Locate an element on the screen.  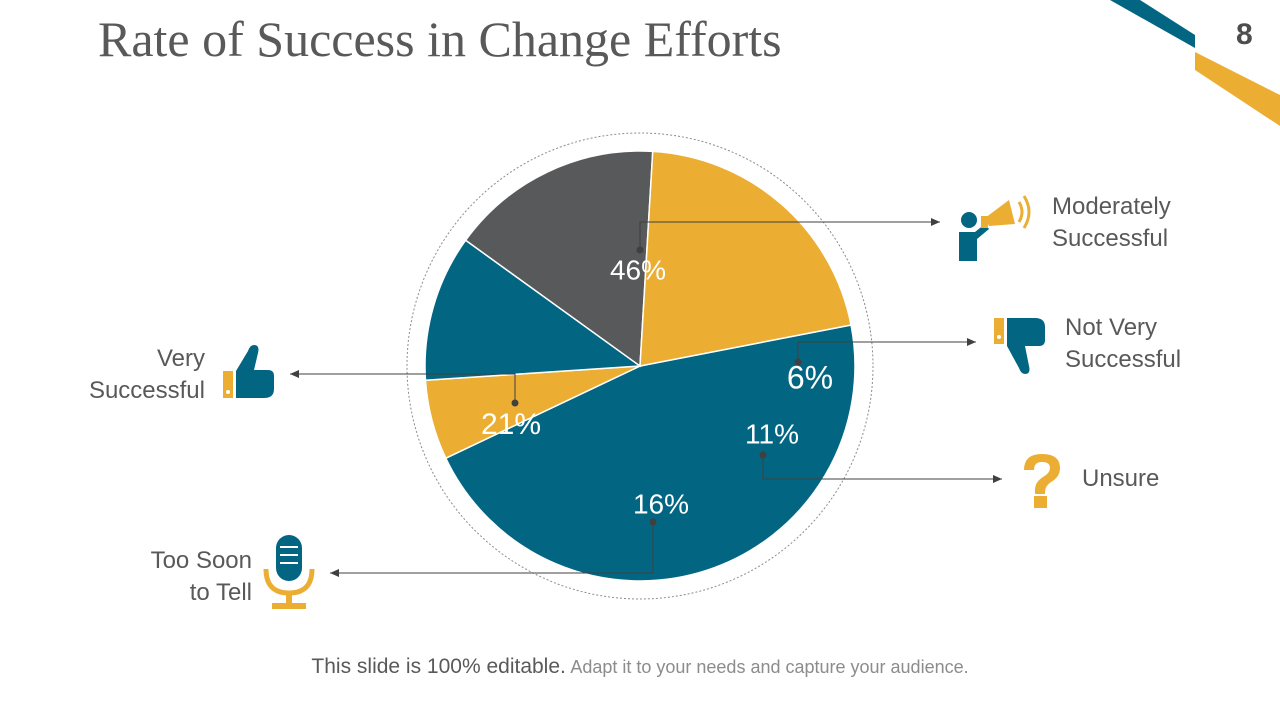
connector-unsure is located at coordinates (882, 467).